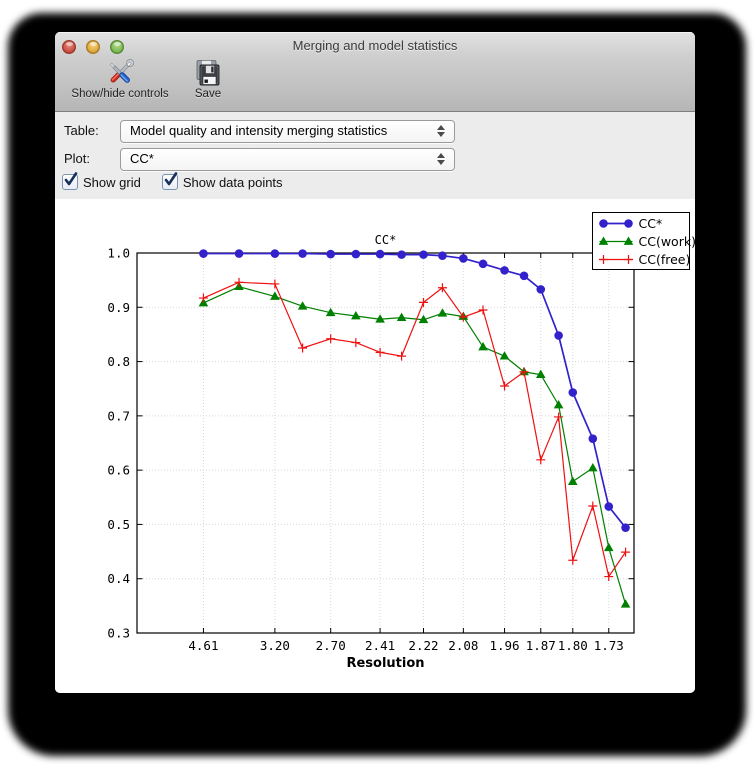  I want to click on chart-title: CC*, so click(386, 240).